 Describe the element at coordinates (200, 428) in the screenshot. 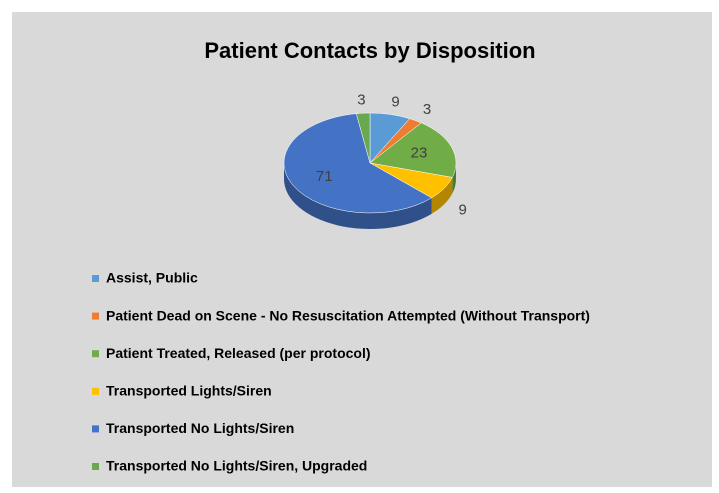

I see `legend-label: Transported No Lights/Siren` at that location.